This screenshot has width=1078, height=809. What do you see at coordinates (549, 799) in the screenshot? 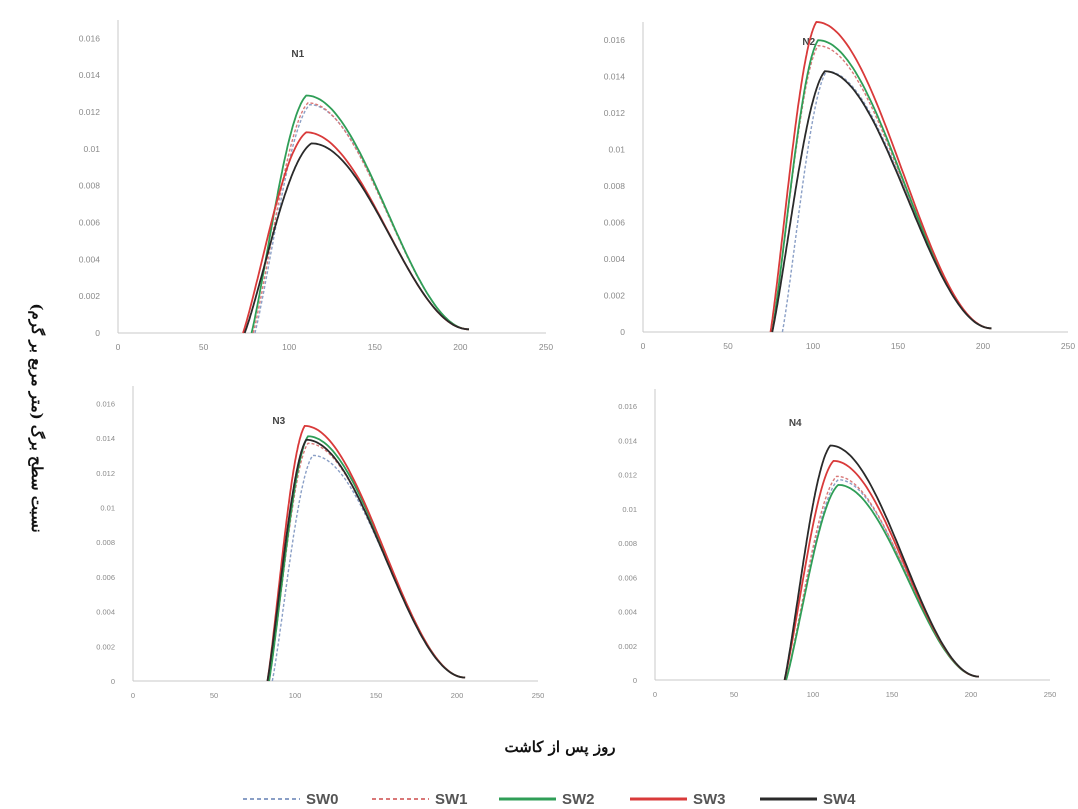
I see `legend: SW0 SW1 SW2 SW3 SW4` at bounding box center [549, 799].